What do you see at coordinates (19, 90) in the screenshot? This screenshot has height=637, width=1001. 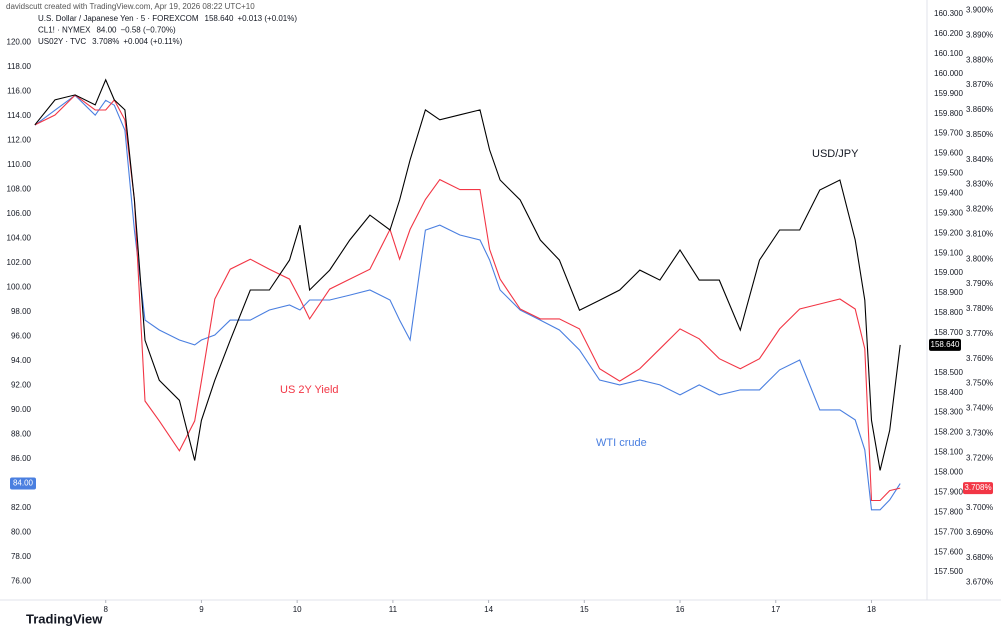 I see `y-tick-label: 116.00` at bounding box center [19, 90].